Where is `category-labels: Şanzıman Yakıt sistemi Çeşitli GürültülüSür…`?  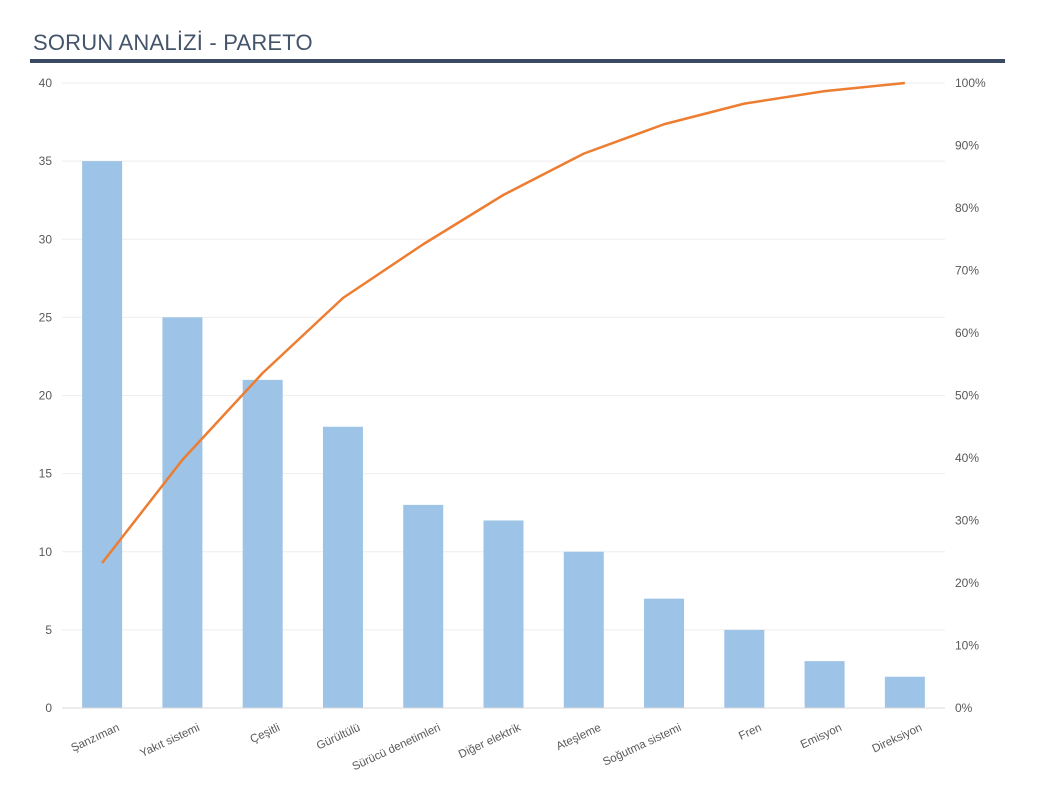
category-labels: Şanzıman Yakıt sistemi Çeşitli GürültülüSür… is located at coordinates (496, 748).